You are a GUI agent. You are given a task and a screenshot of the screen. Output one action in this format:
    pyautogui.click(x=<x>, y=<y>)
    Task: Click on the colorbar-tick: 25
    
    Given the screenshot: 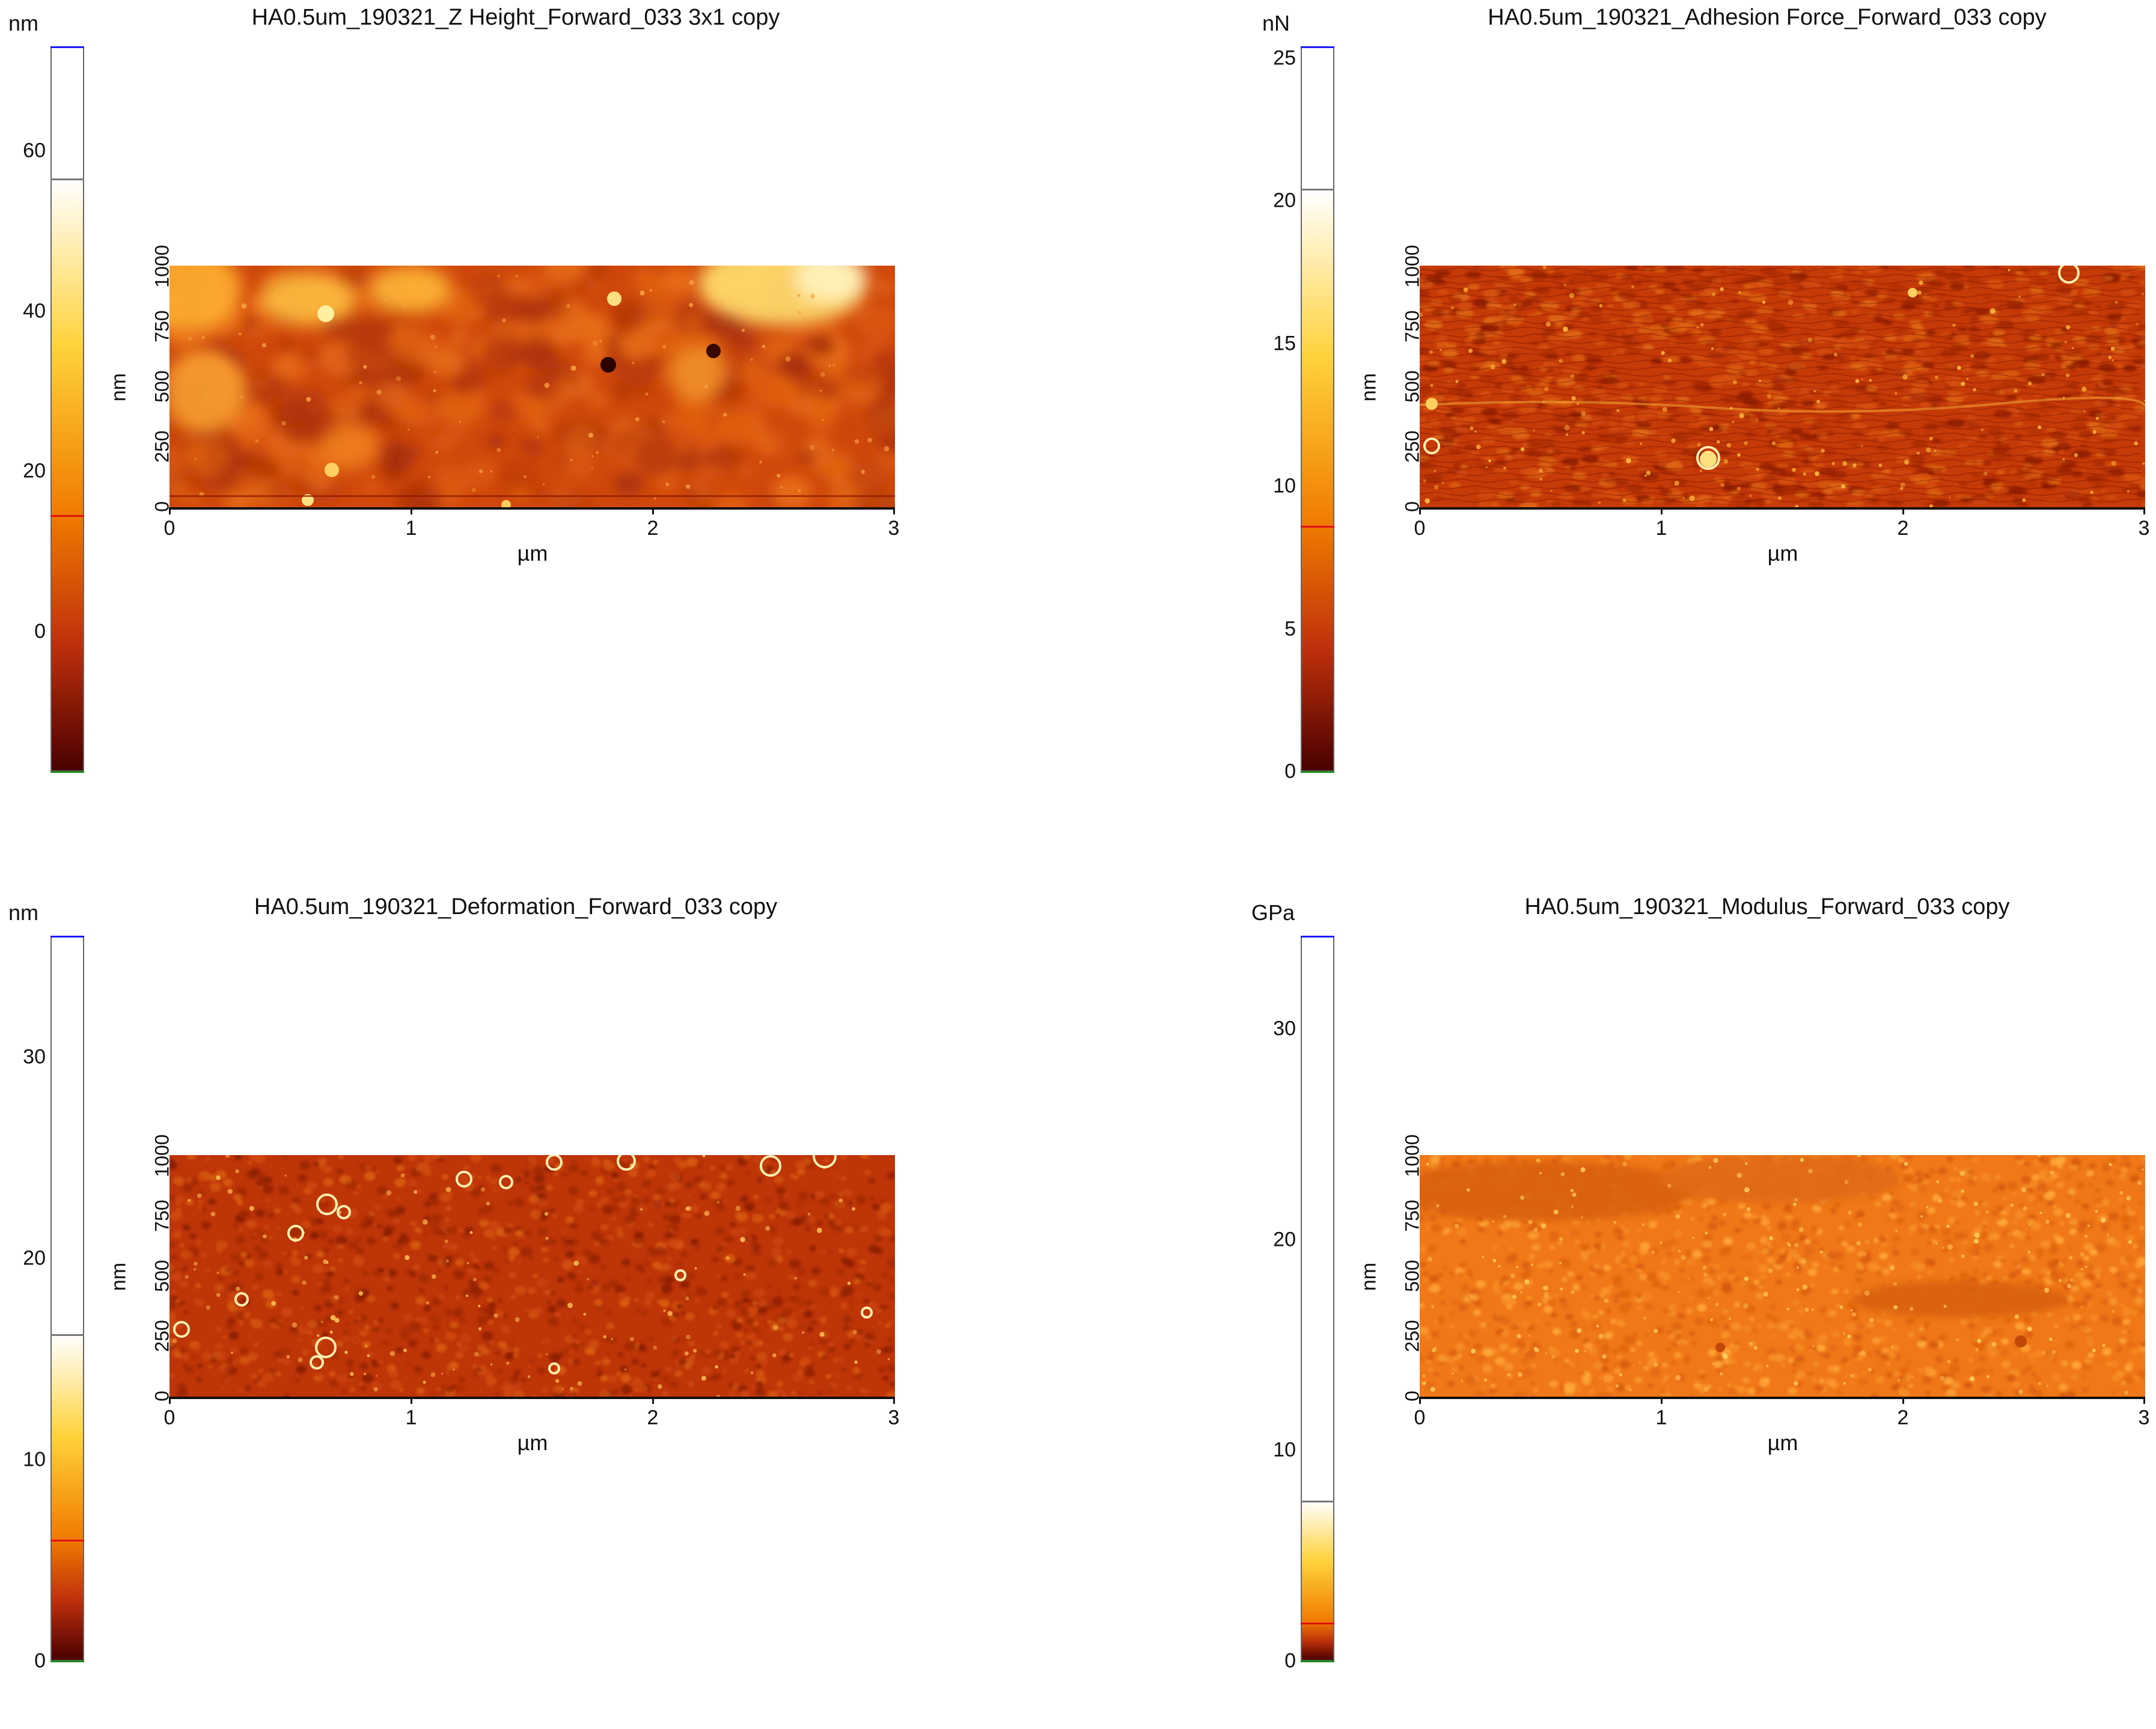 What is the action you would take?
    pyautogui.click(x=1284, y=58)
    